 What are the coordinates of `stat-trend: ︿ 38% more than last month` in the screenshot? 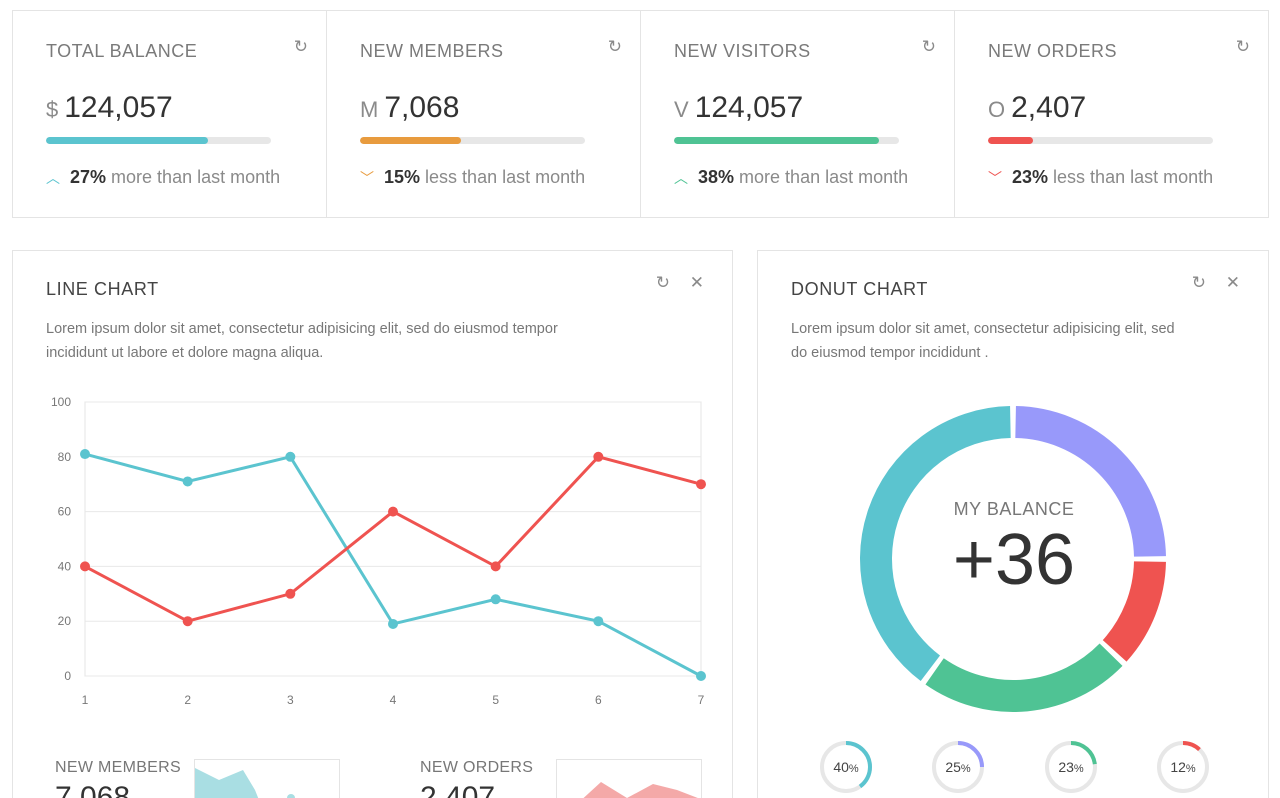 It's located at (791, 177).